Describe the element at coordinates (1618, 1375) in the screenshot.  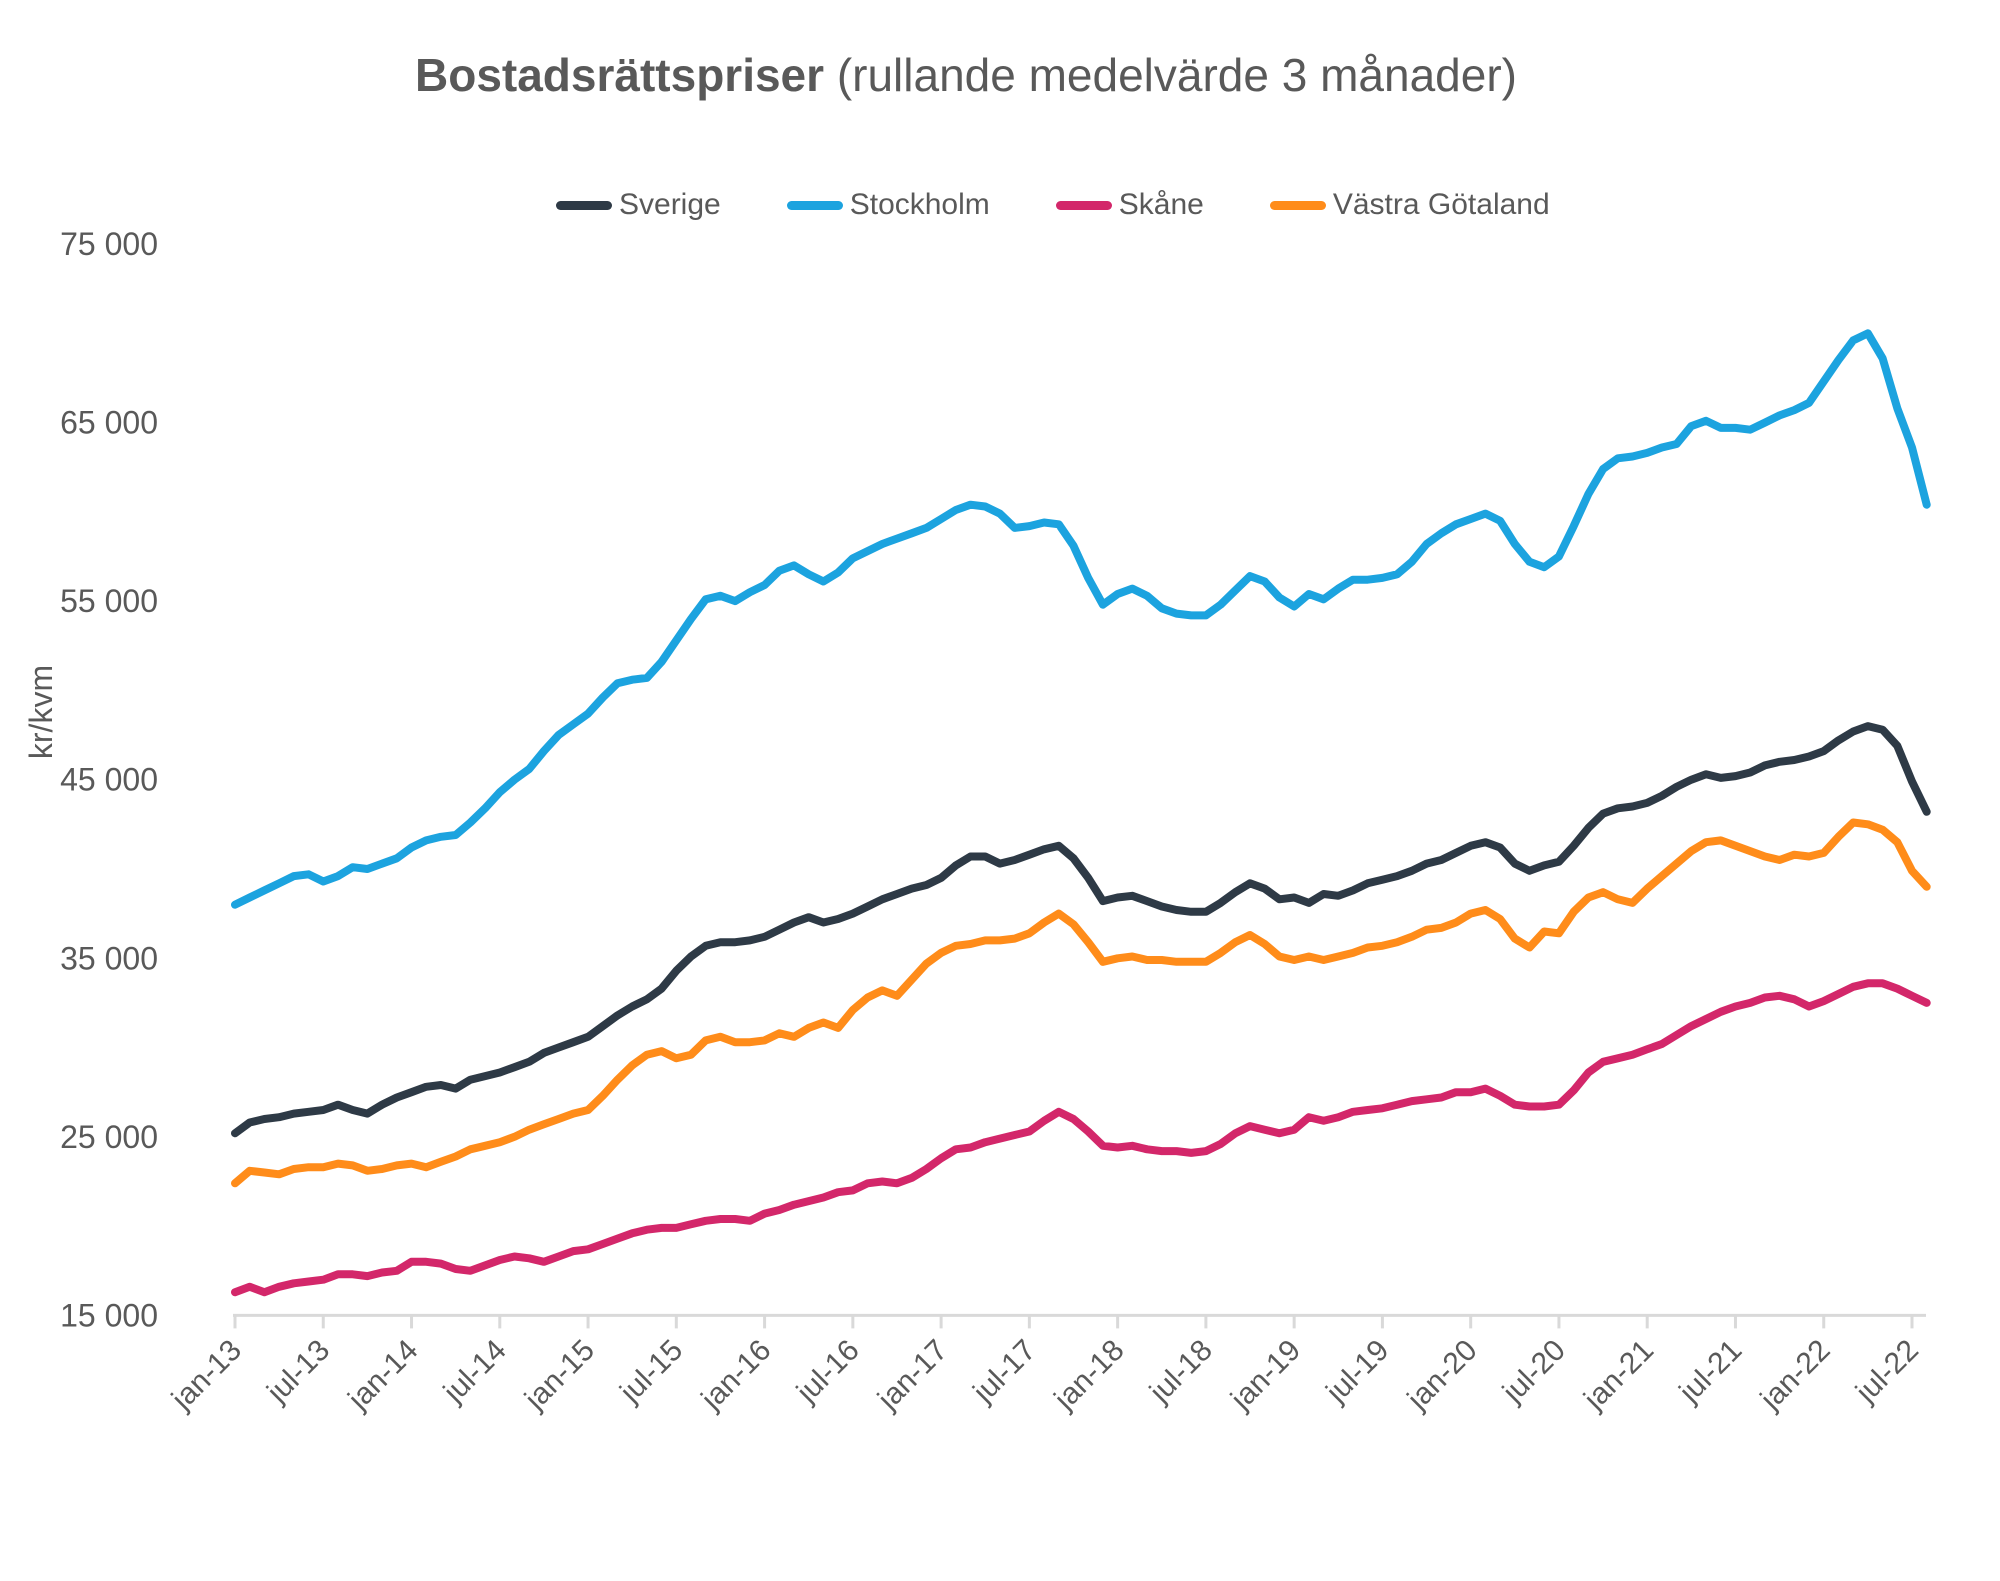
I see `x-tick-label: jan-21` at that location.